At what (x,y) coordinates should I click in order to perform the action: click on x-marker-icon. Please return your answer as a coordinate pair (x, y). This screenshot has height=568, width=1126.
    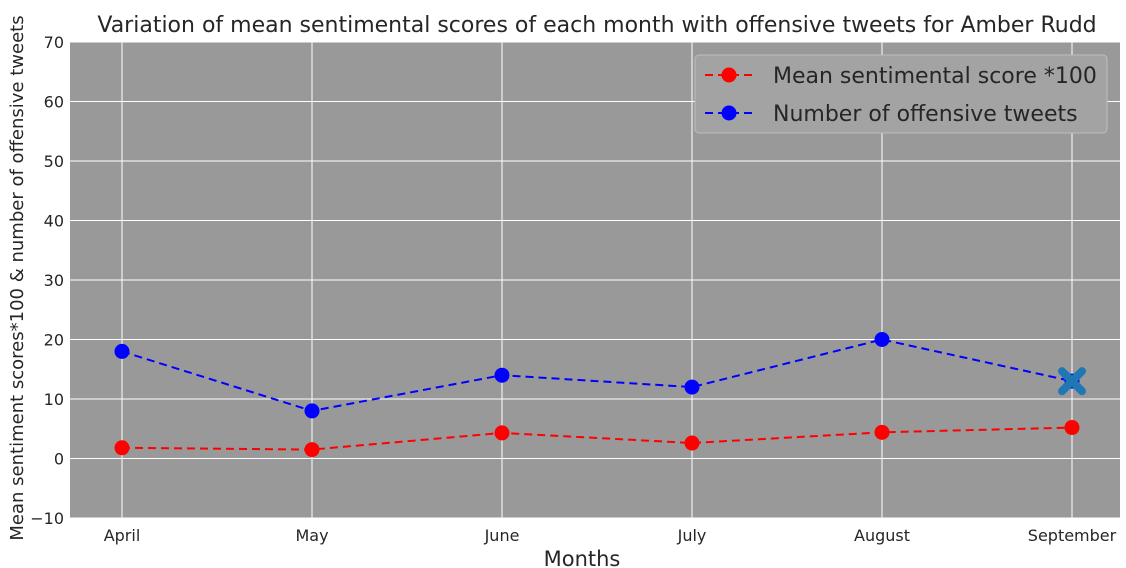
    Looking at the image, I should click on (1072, 381).